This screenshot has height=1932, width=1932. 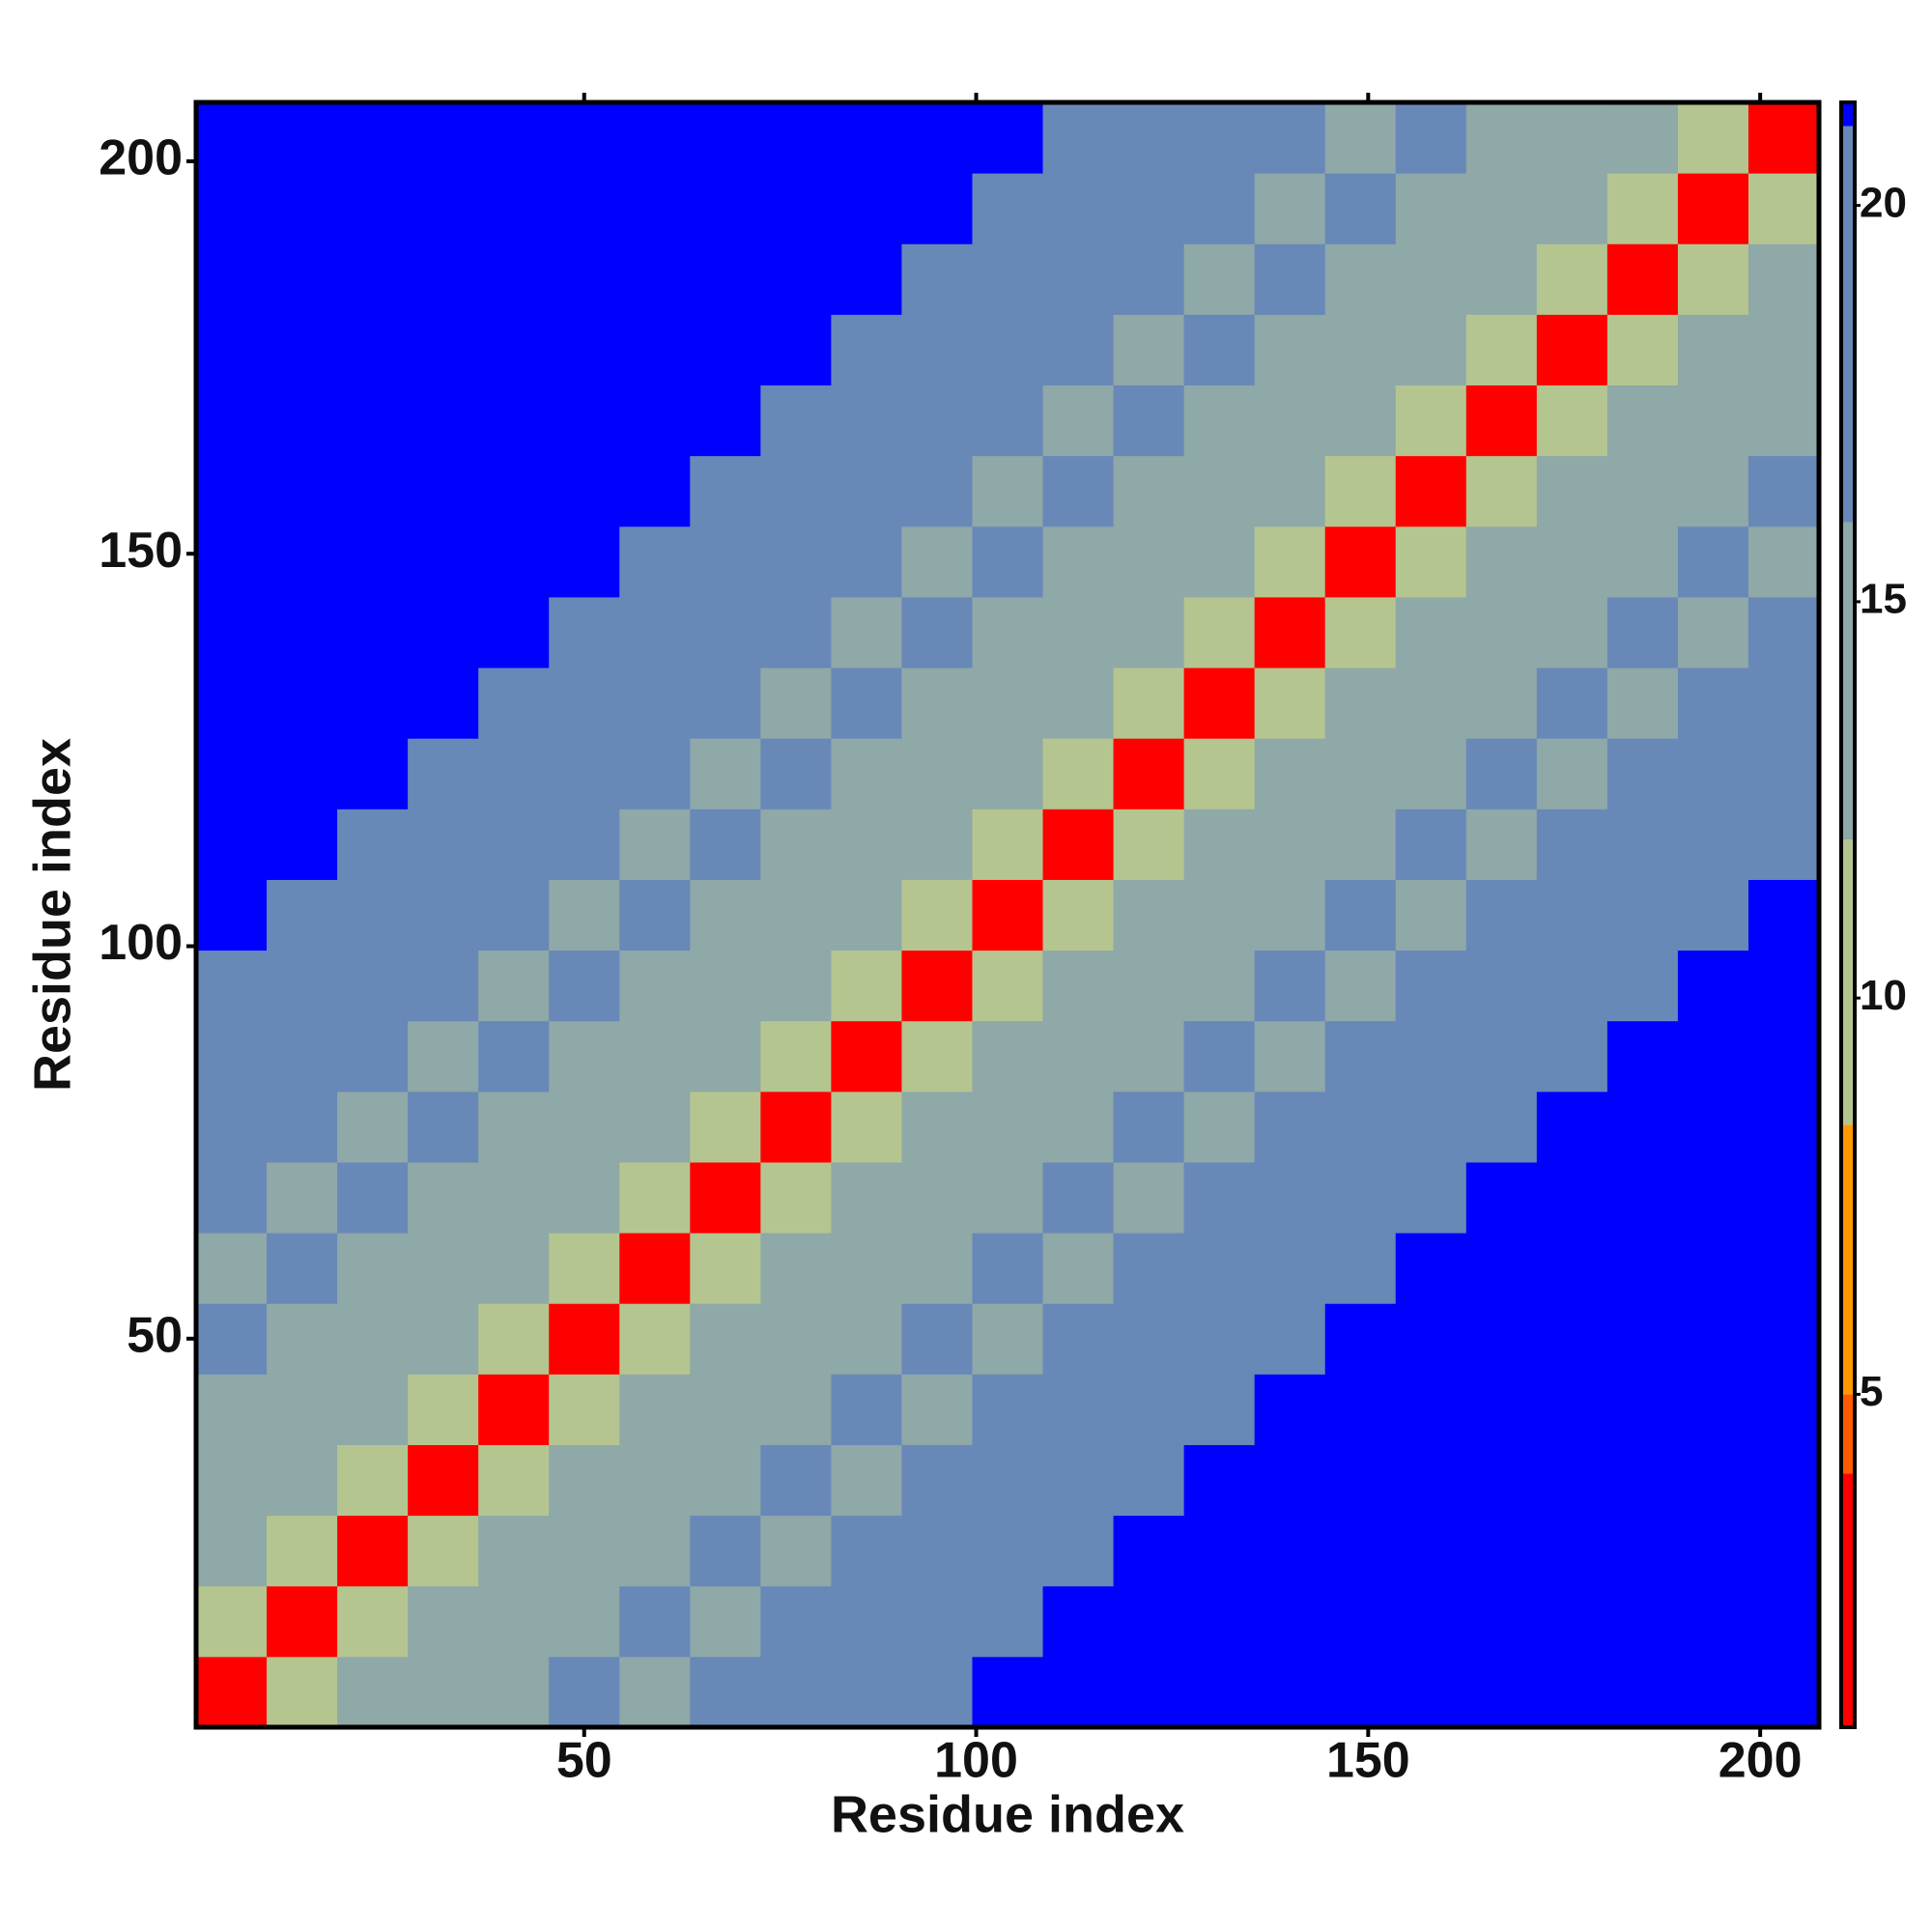 What do you see at coordinates (1883, 202) in the screenshot?
I see `colorbar-tick-label: 20` at bounding box center [1883, 202].